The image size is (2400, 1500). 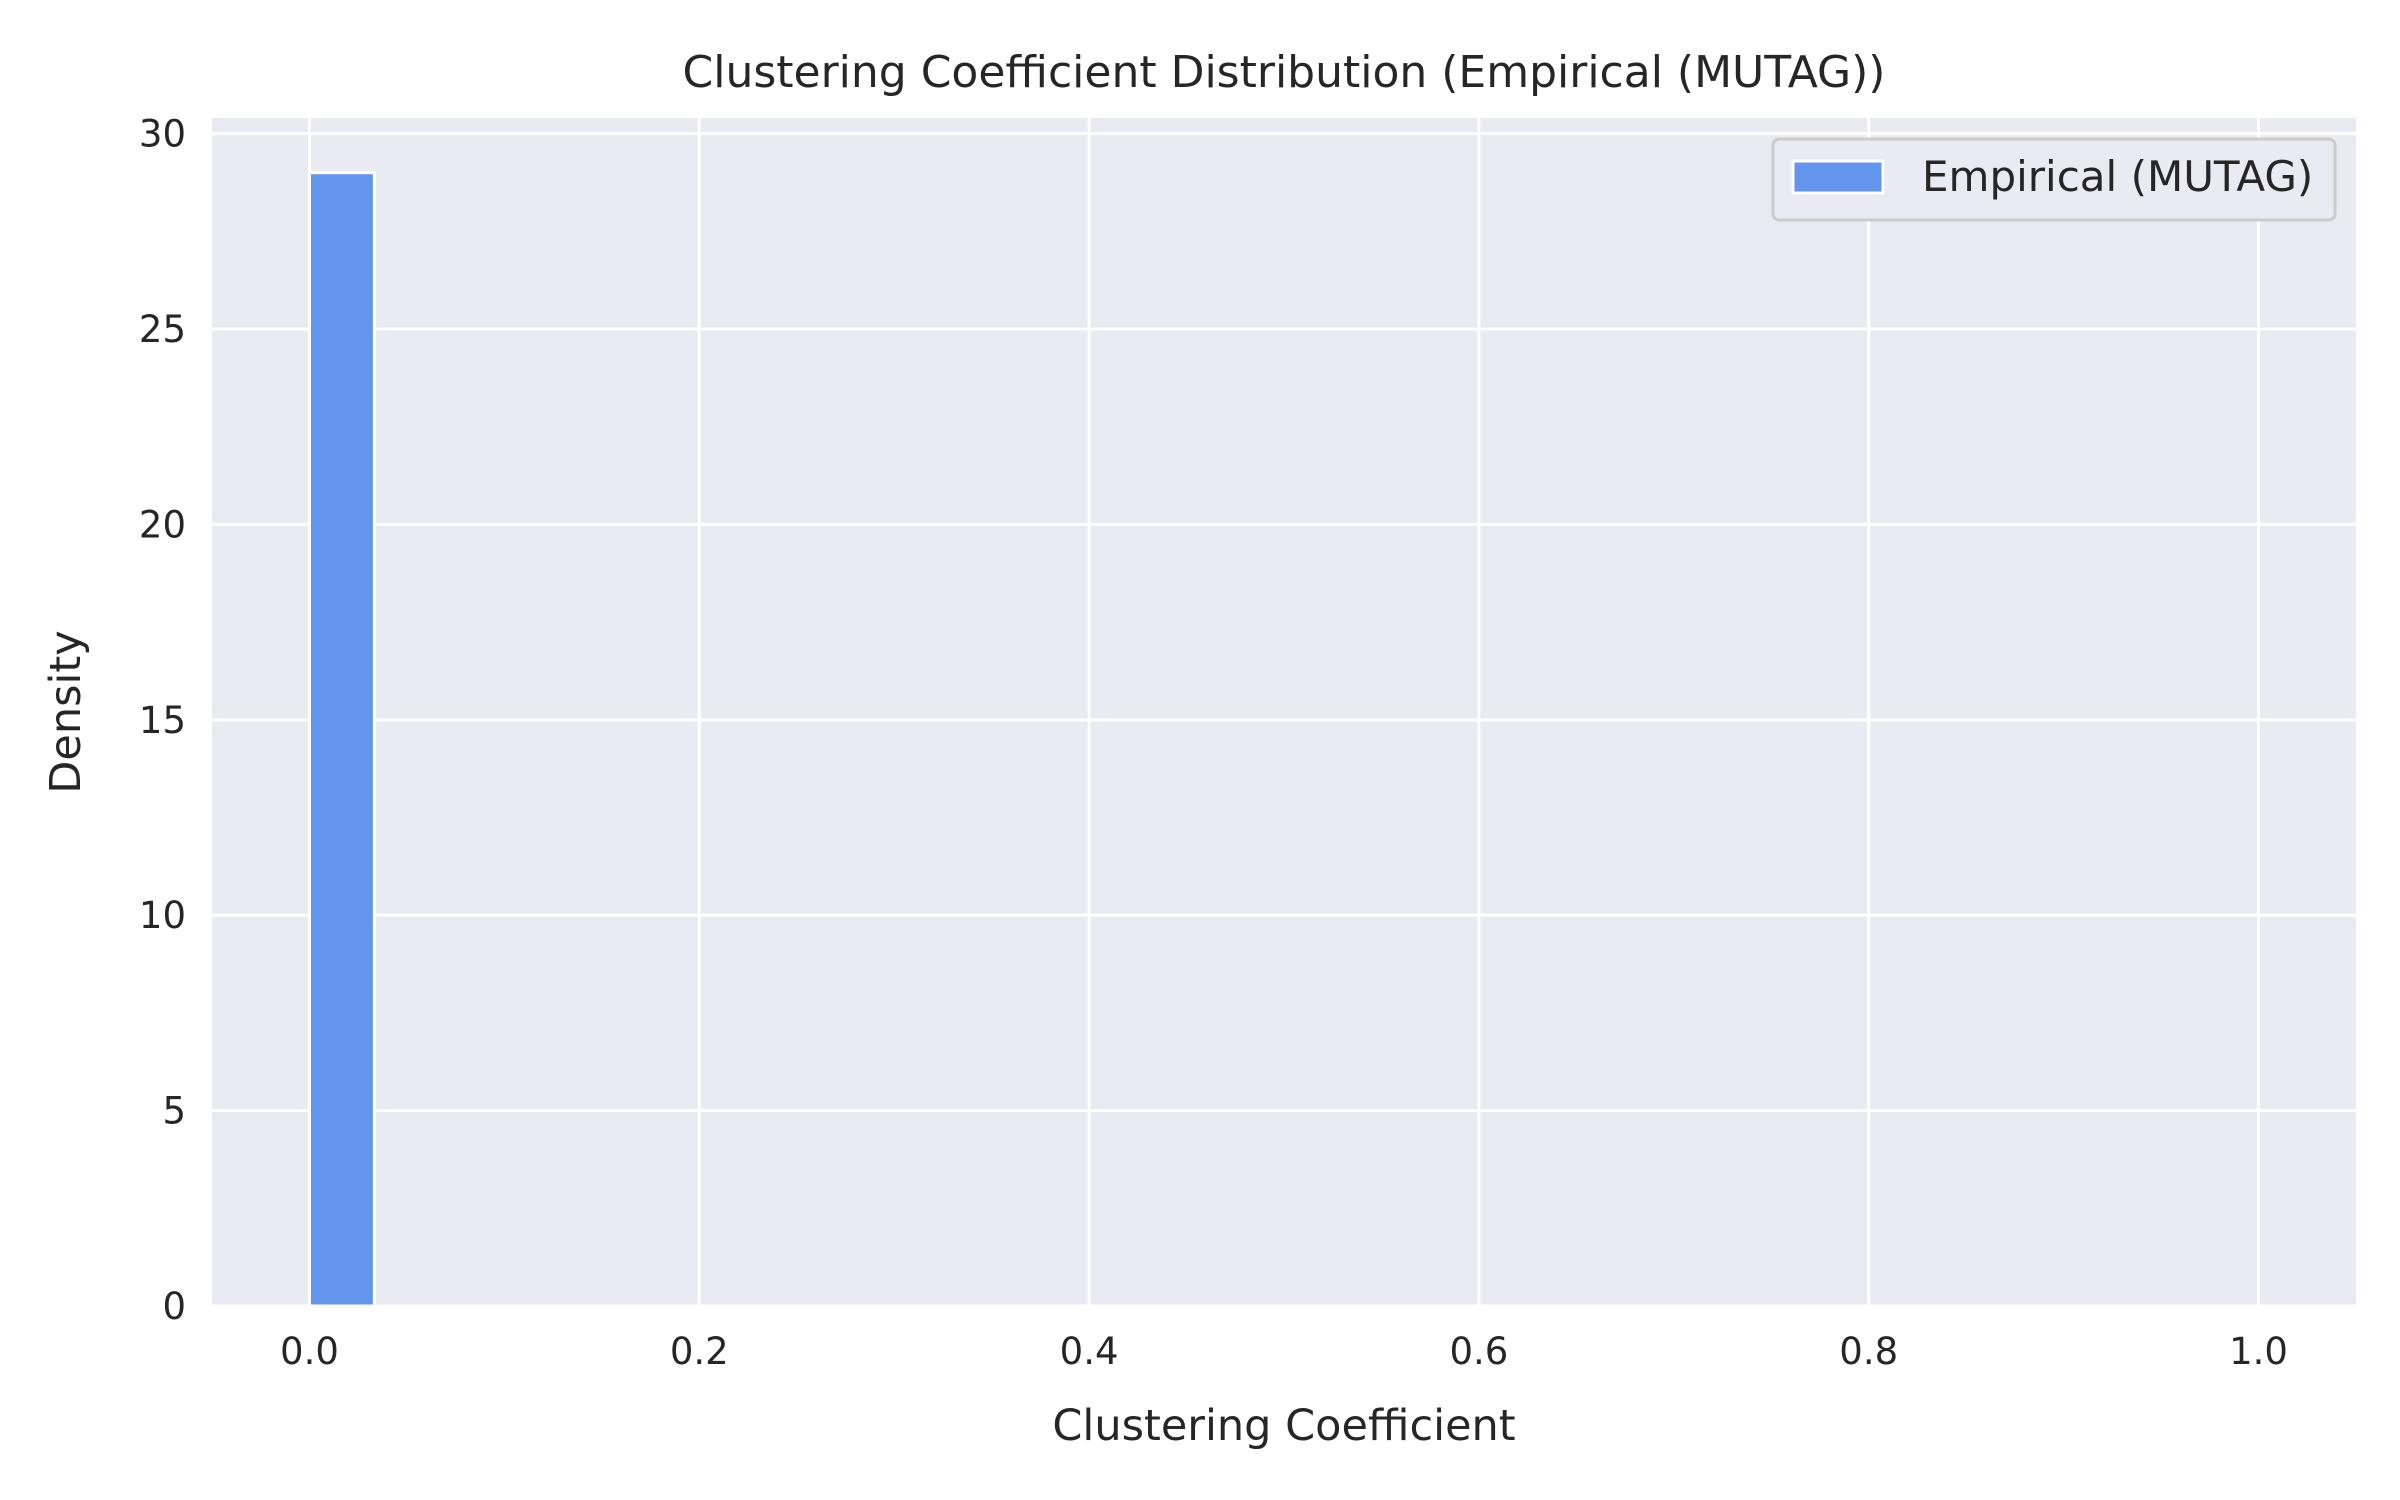 I want to click on y-tick-label: 0, so click(x=174, y=1306).